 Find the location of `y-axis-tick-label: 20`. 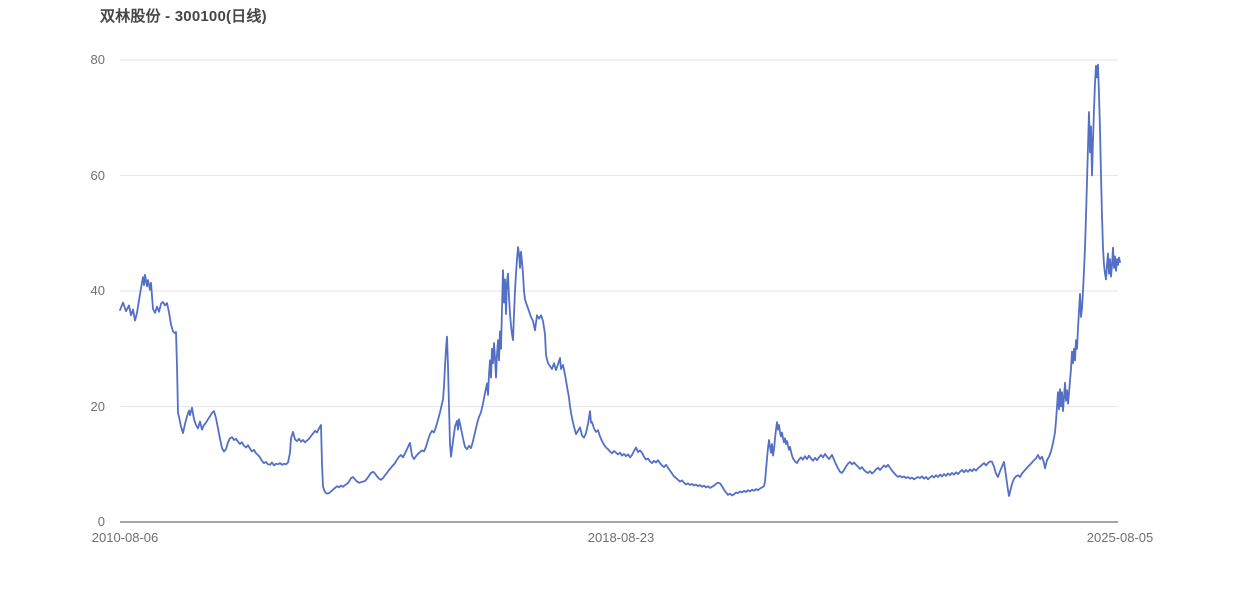

y-axis-tick-label: 20 is located at coordinates (97, 406).